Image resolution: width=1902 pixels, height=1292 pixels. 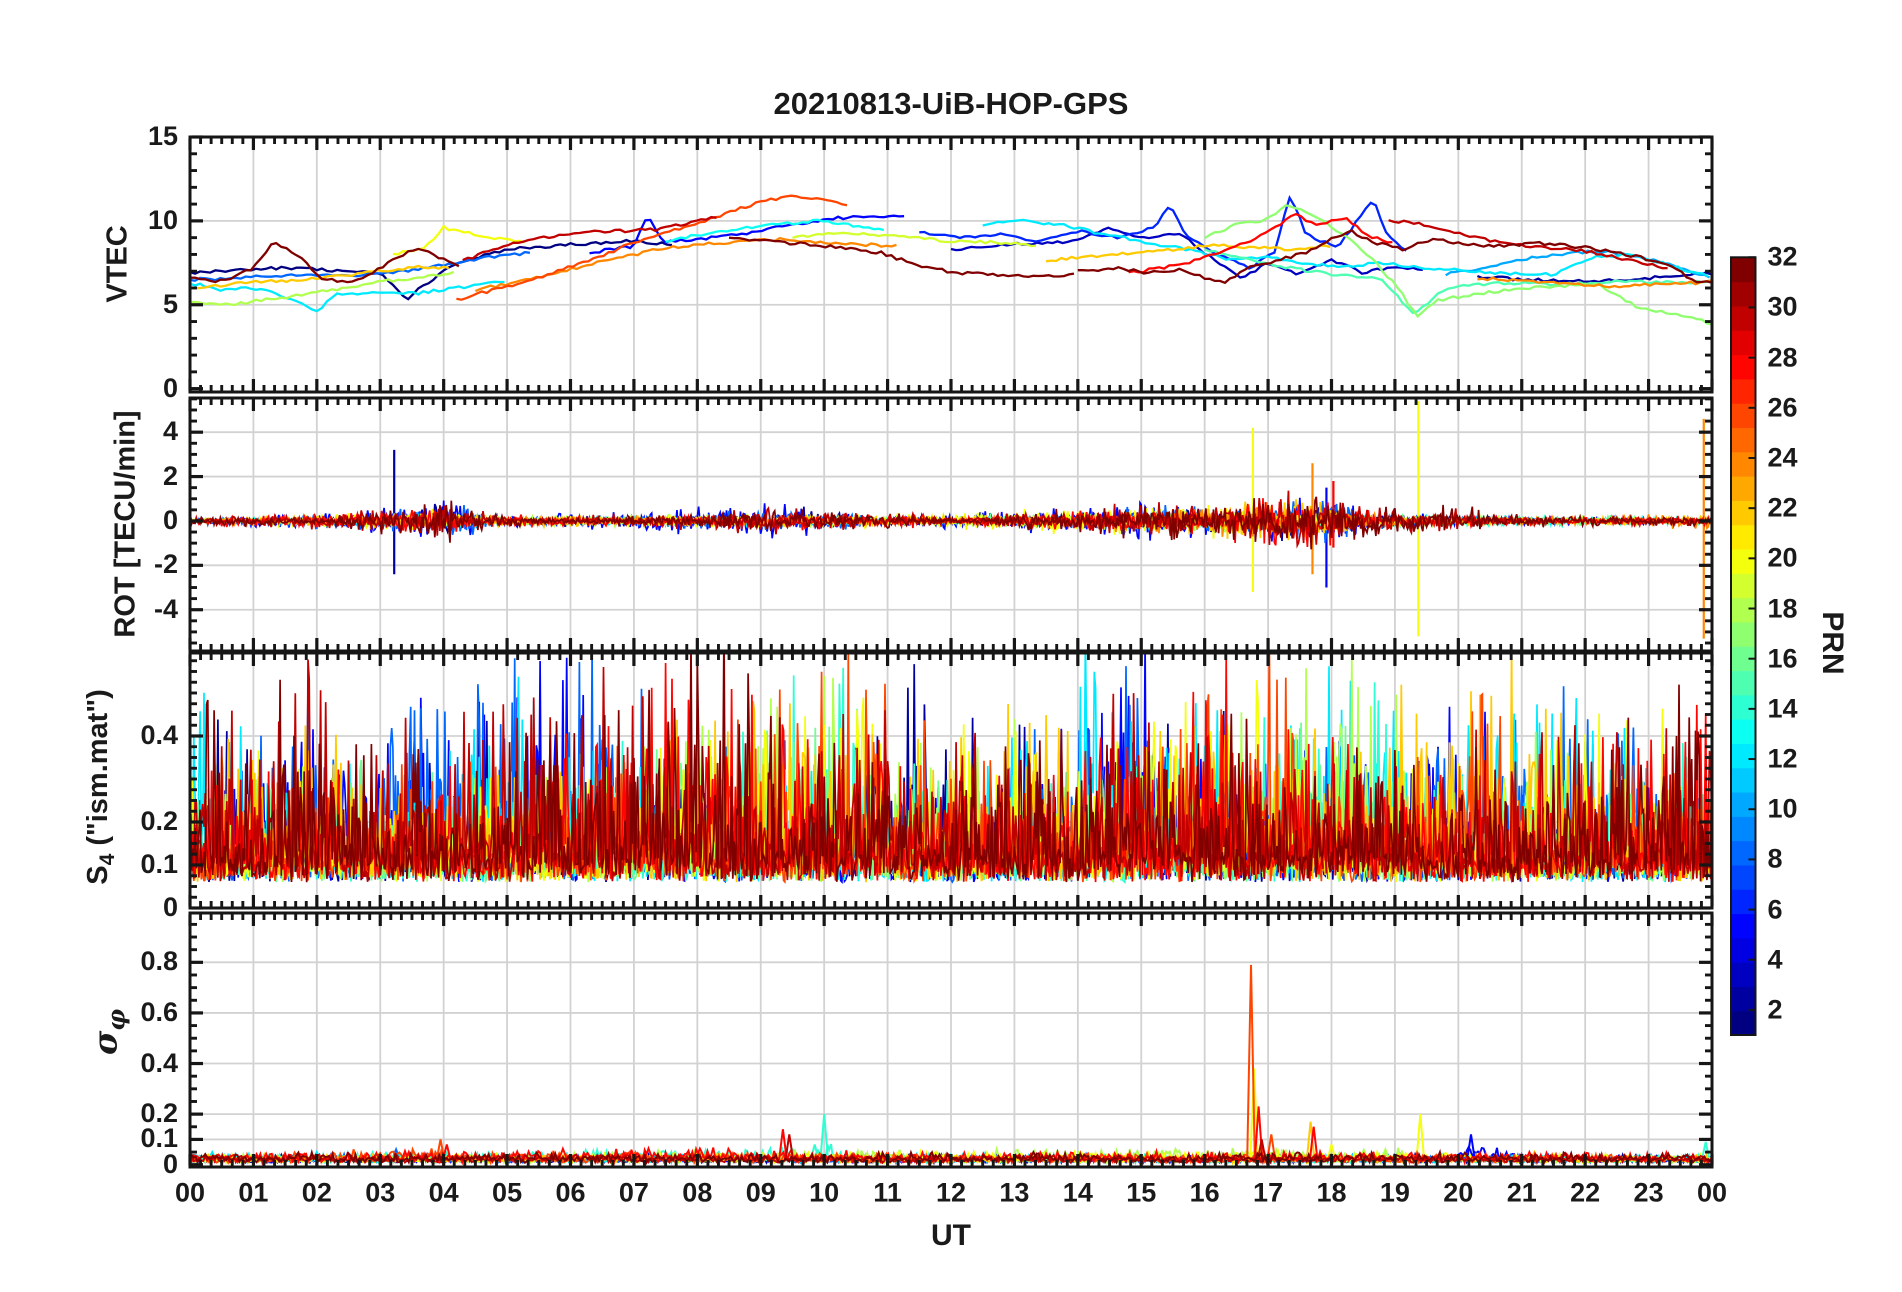 I want to click on x-tick-label: 19, so click(x=1394, y=1192).